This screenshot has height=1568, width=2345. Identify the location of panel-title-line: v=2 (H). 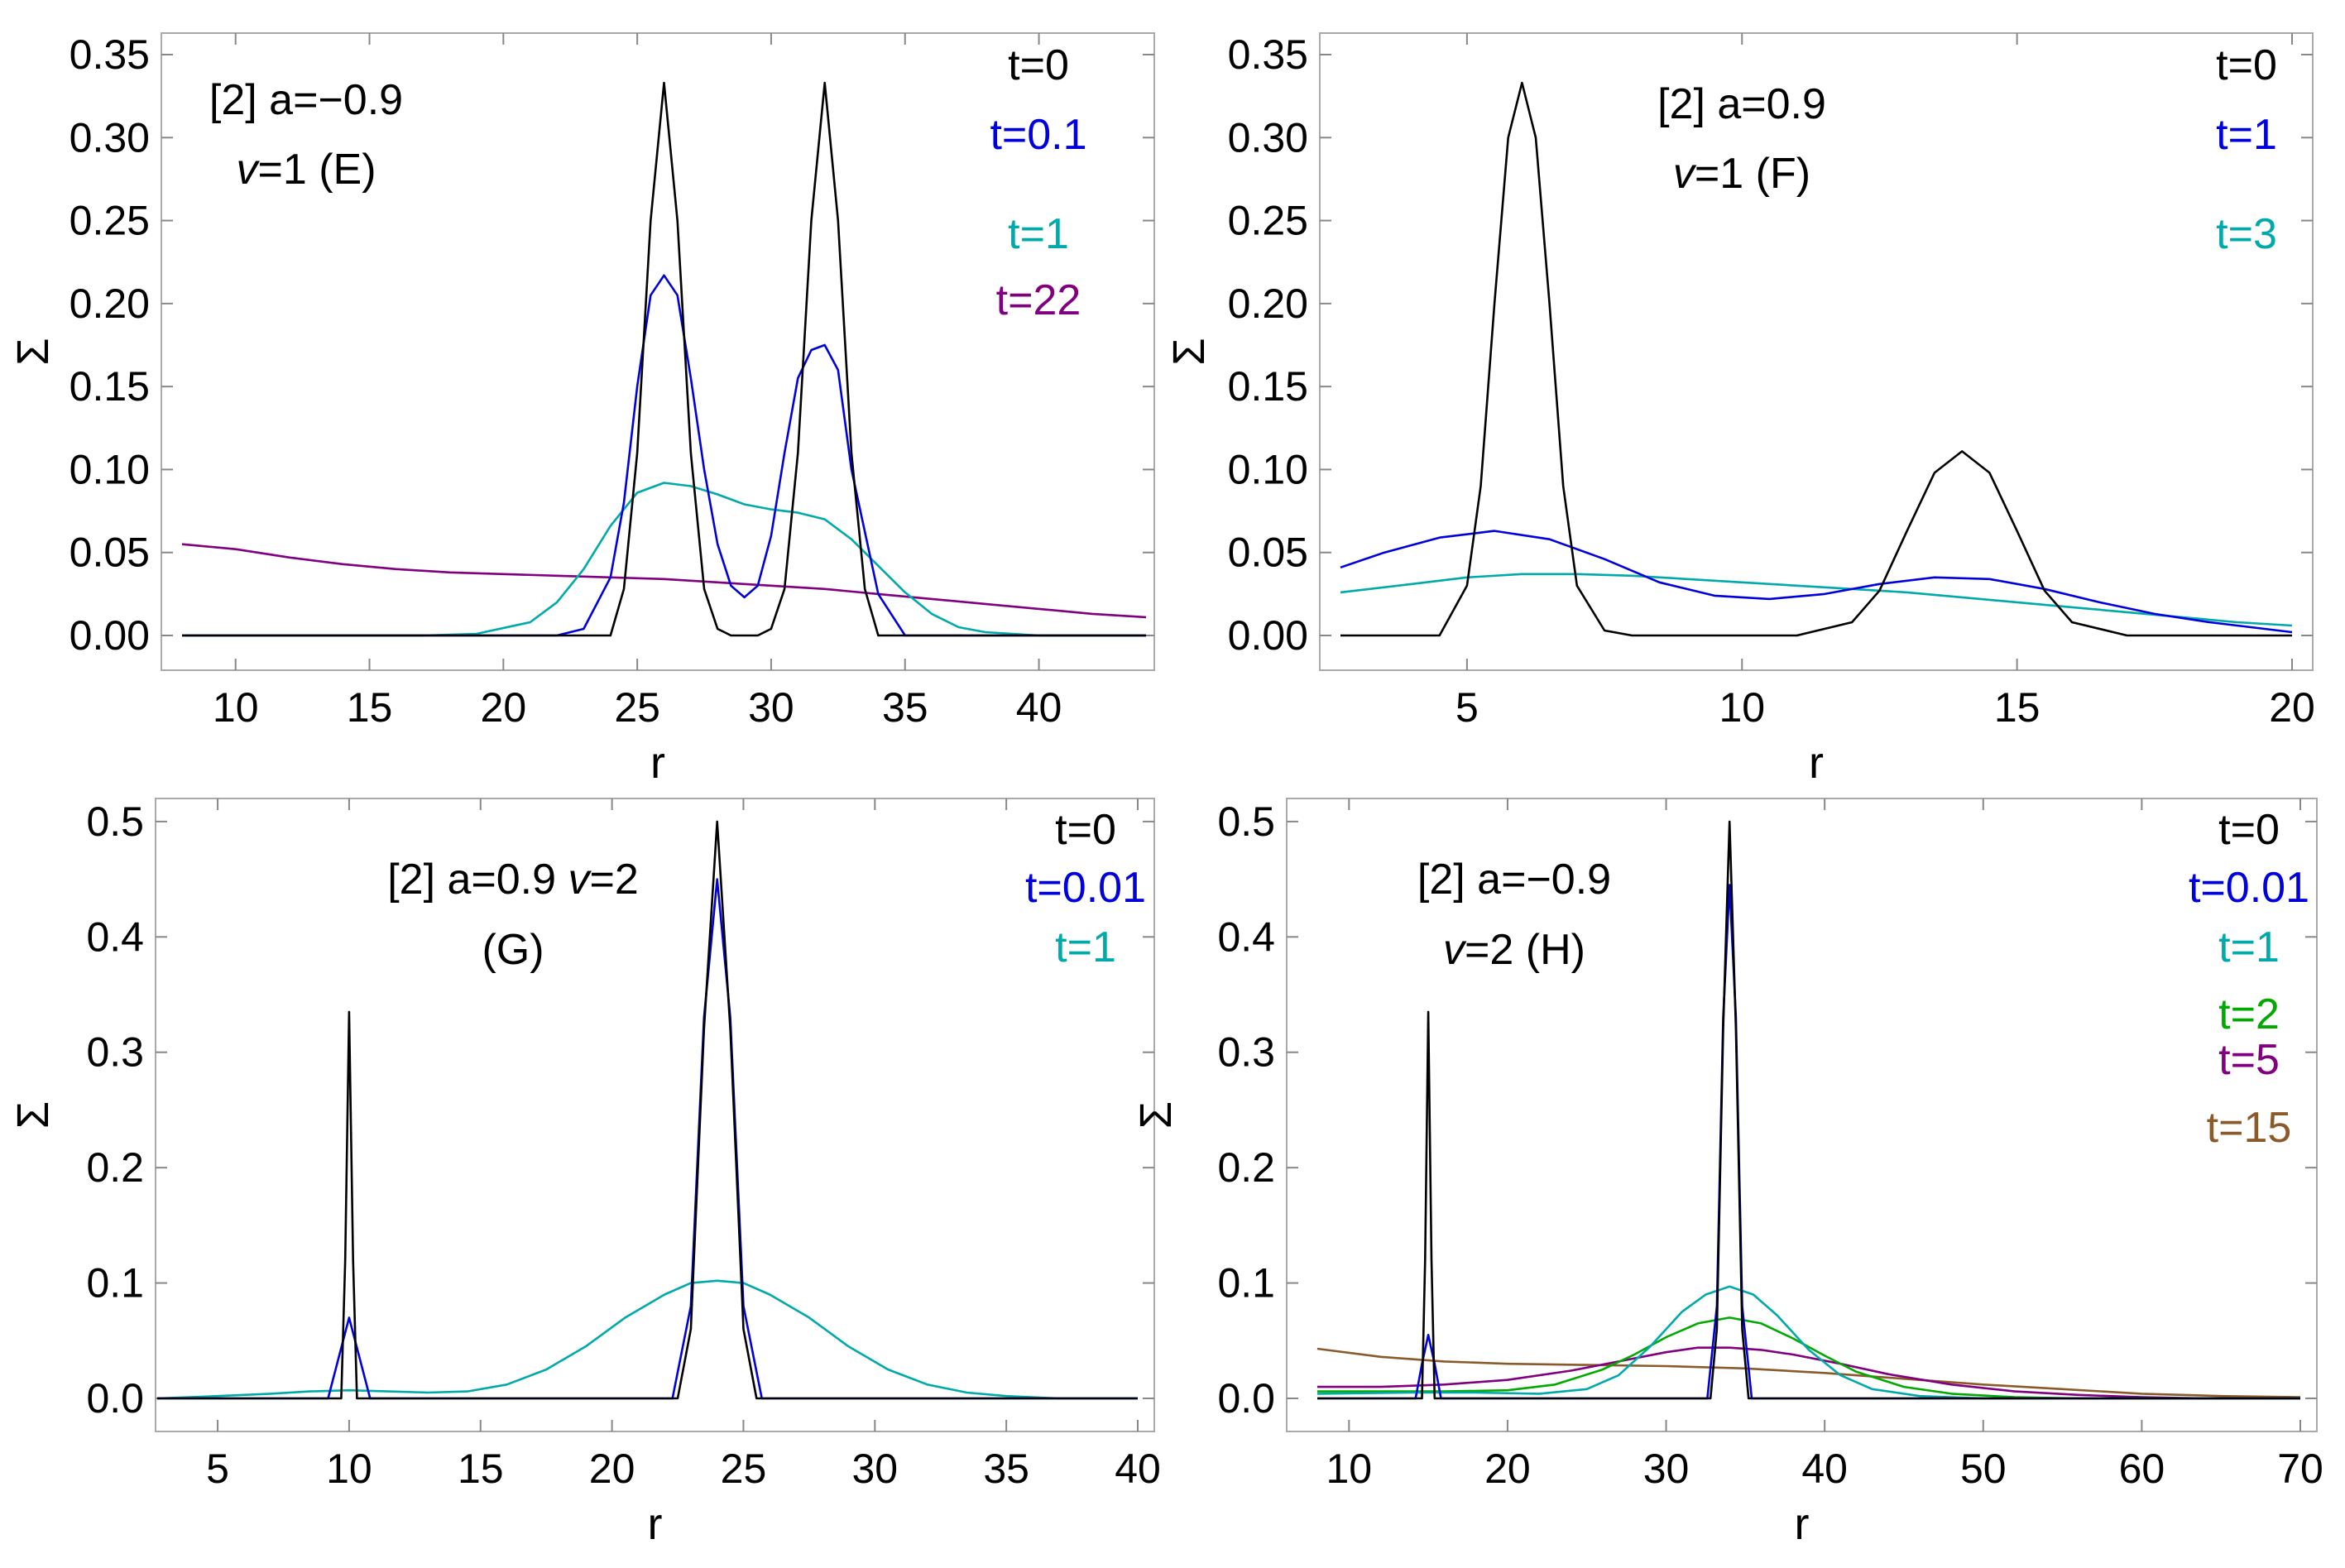
(1514, 950).